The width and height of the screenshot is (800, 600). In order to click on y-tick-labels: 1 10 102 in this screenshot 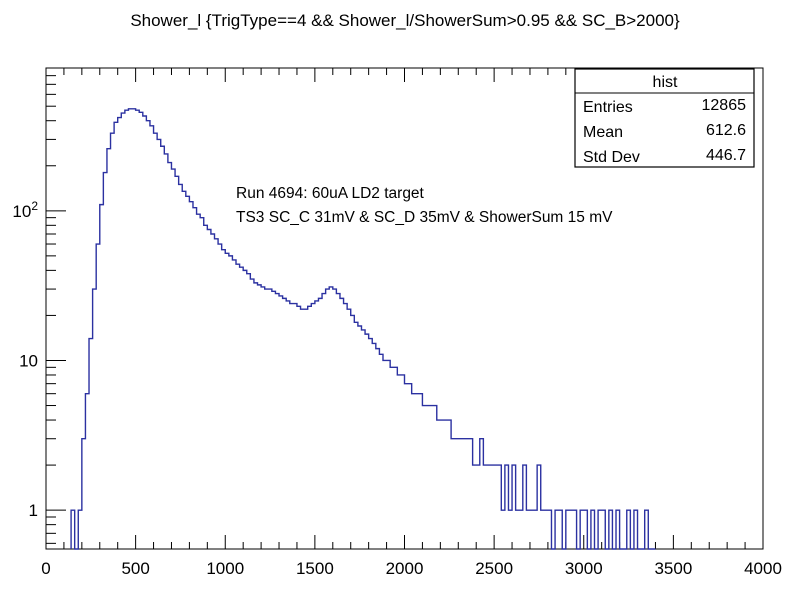, I will do `click(25, 359)`.